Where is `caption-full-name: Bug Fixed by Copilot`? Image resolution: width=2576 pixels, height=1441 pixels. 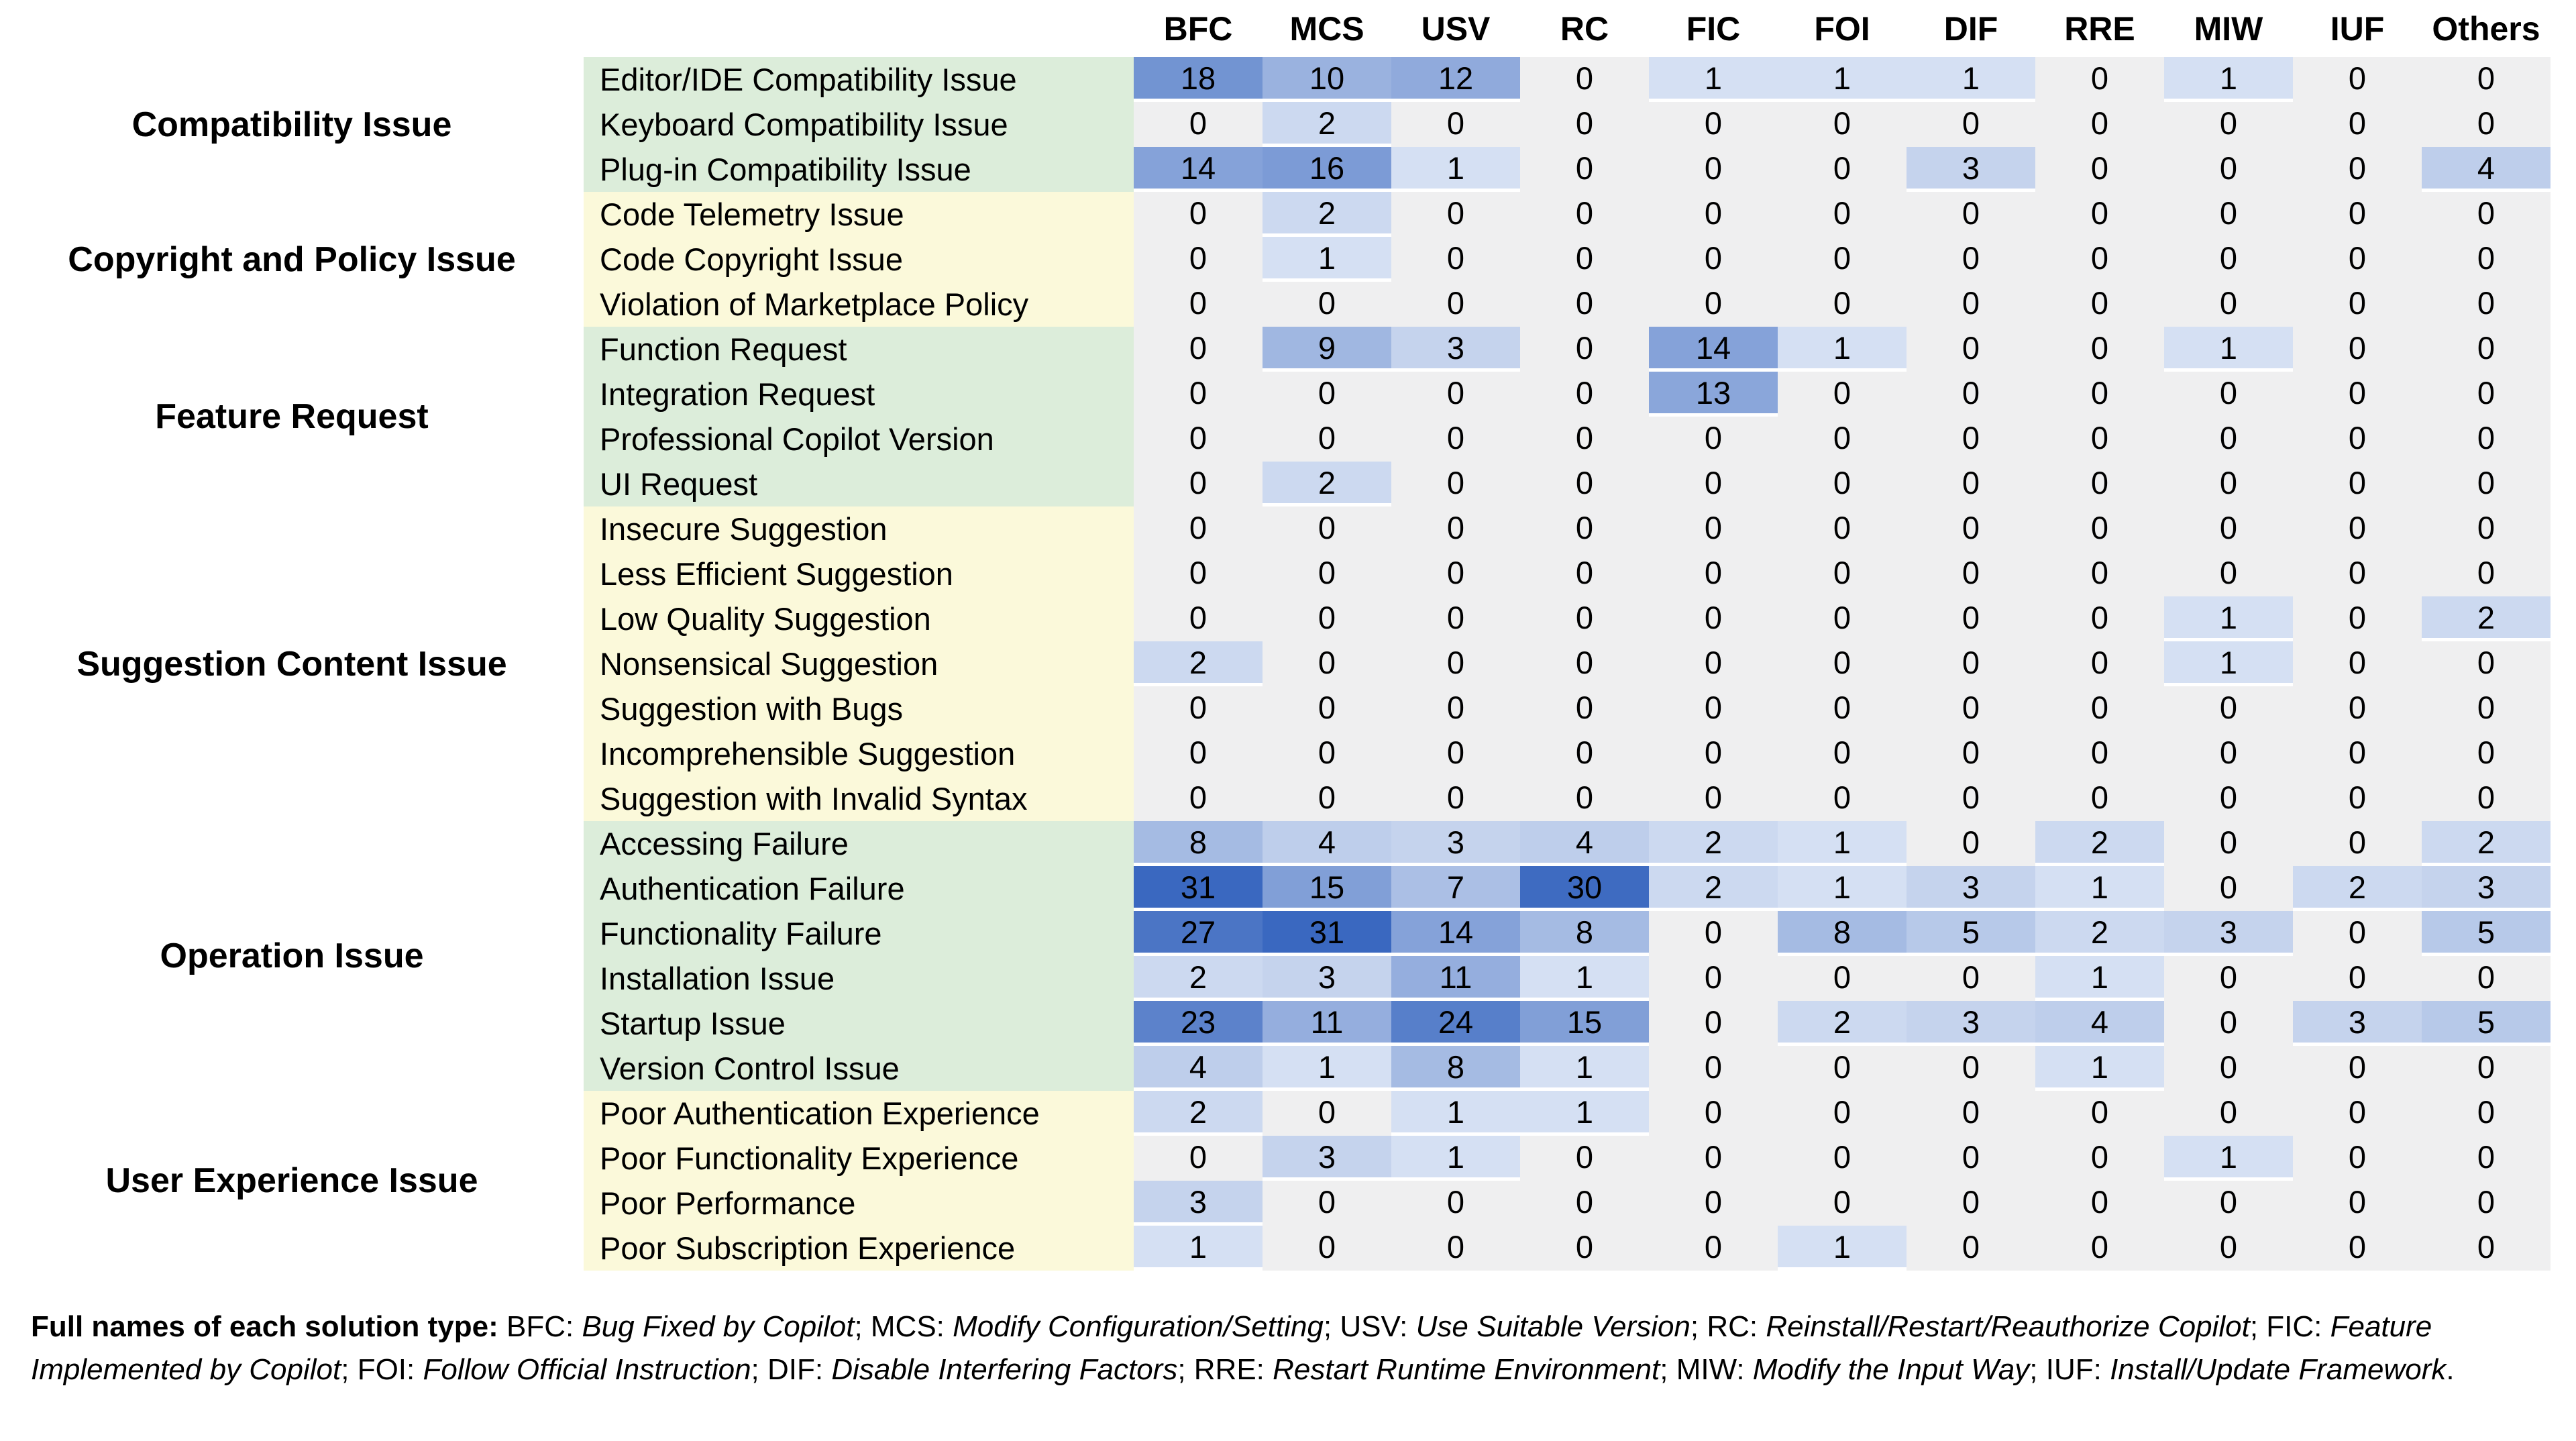
caption-full-name: Bug Fixed by Copilot is located at coordinates (718, 1326).